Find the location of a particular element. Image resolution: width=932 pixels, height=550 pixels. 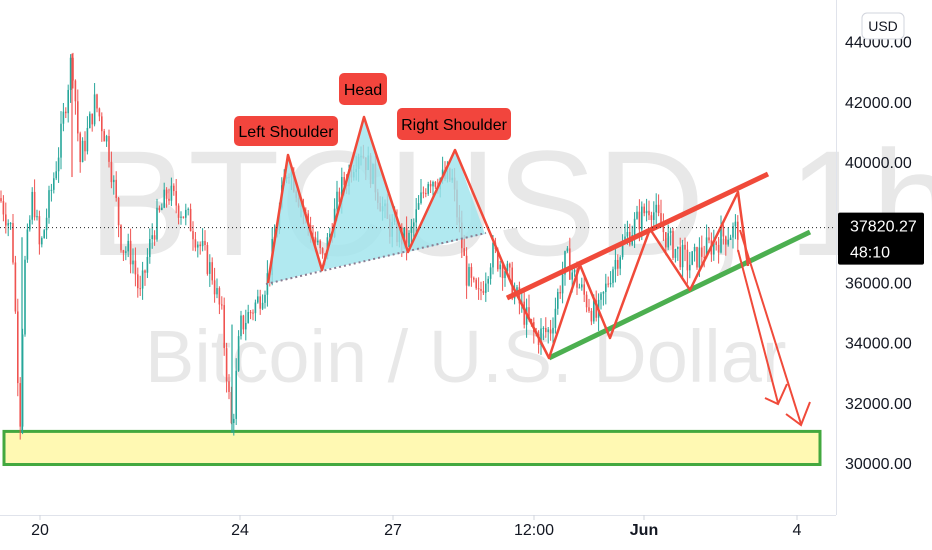

annotation-label: Right Shoulder is located at coordinates (454, 125).